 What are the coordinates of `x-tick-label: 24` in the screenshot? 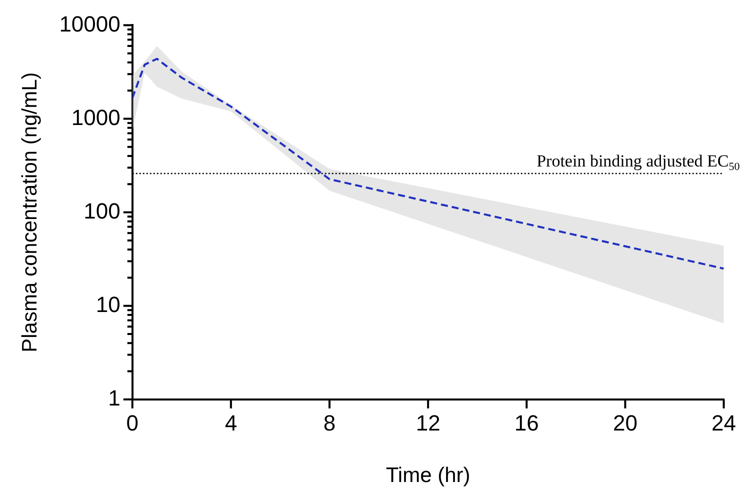 It's located at (724, 423).